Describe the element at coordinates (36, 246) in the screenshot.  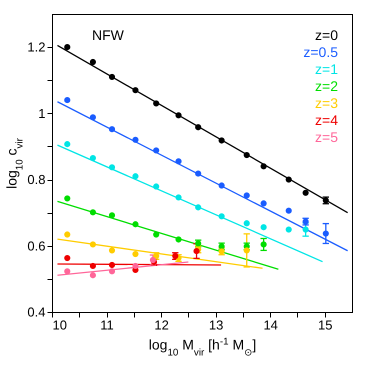
I see `y-tick-label: 0.6` at that location.